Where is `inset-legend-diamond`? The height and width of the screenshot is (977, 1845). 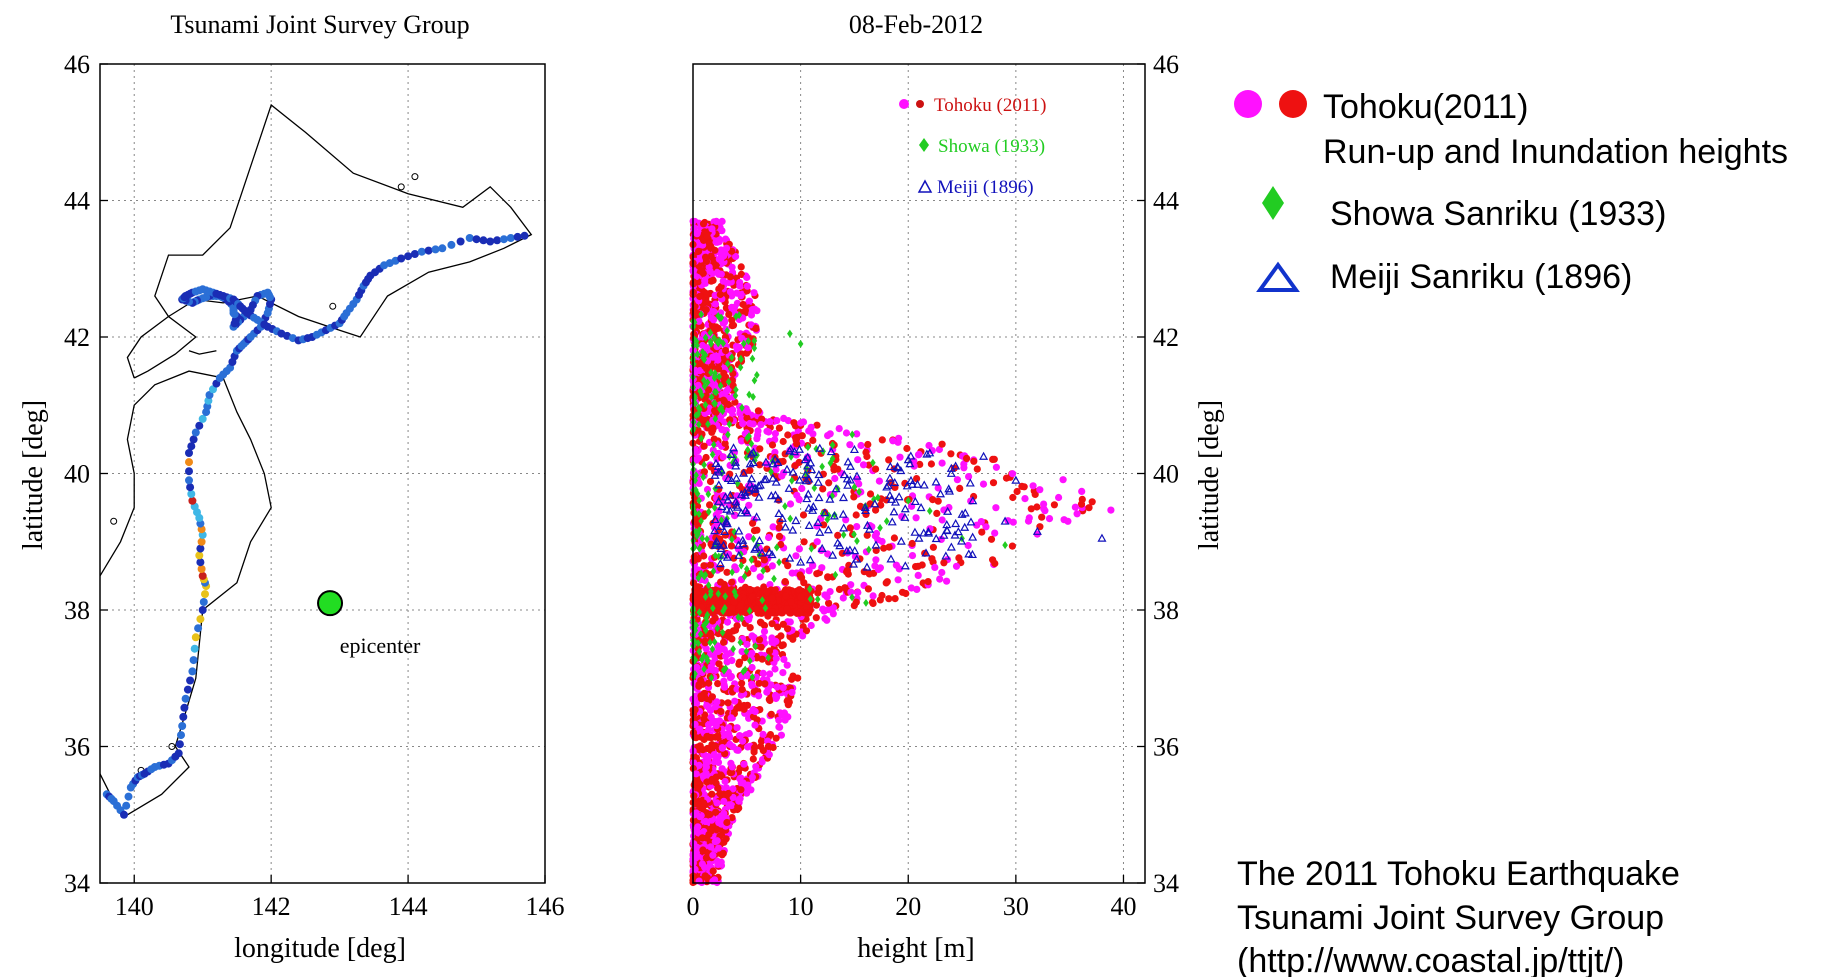 inset-legend-diamond is located at coordinates (924, 145).